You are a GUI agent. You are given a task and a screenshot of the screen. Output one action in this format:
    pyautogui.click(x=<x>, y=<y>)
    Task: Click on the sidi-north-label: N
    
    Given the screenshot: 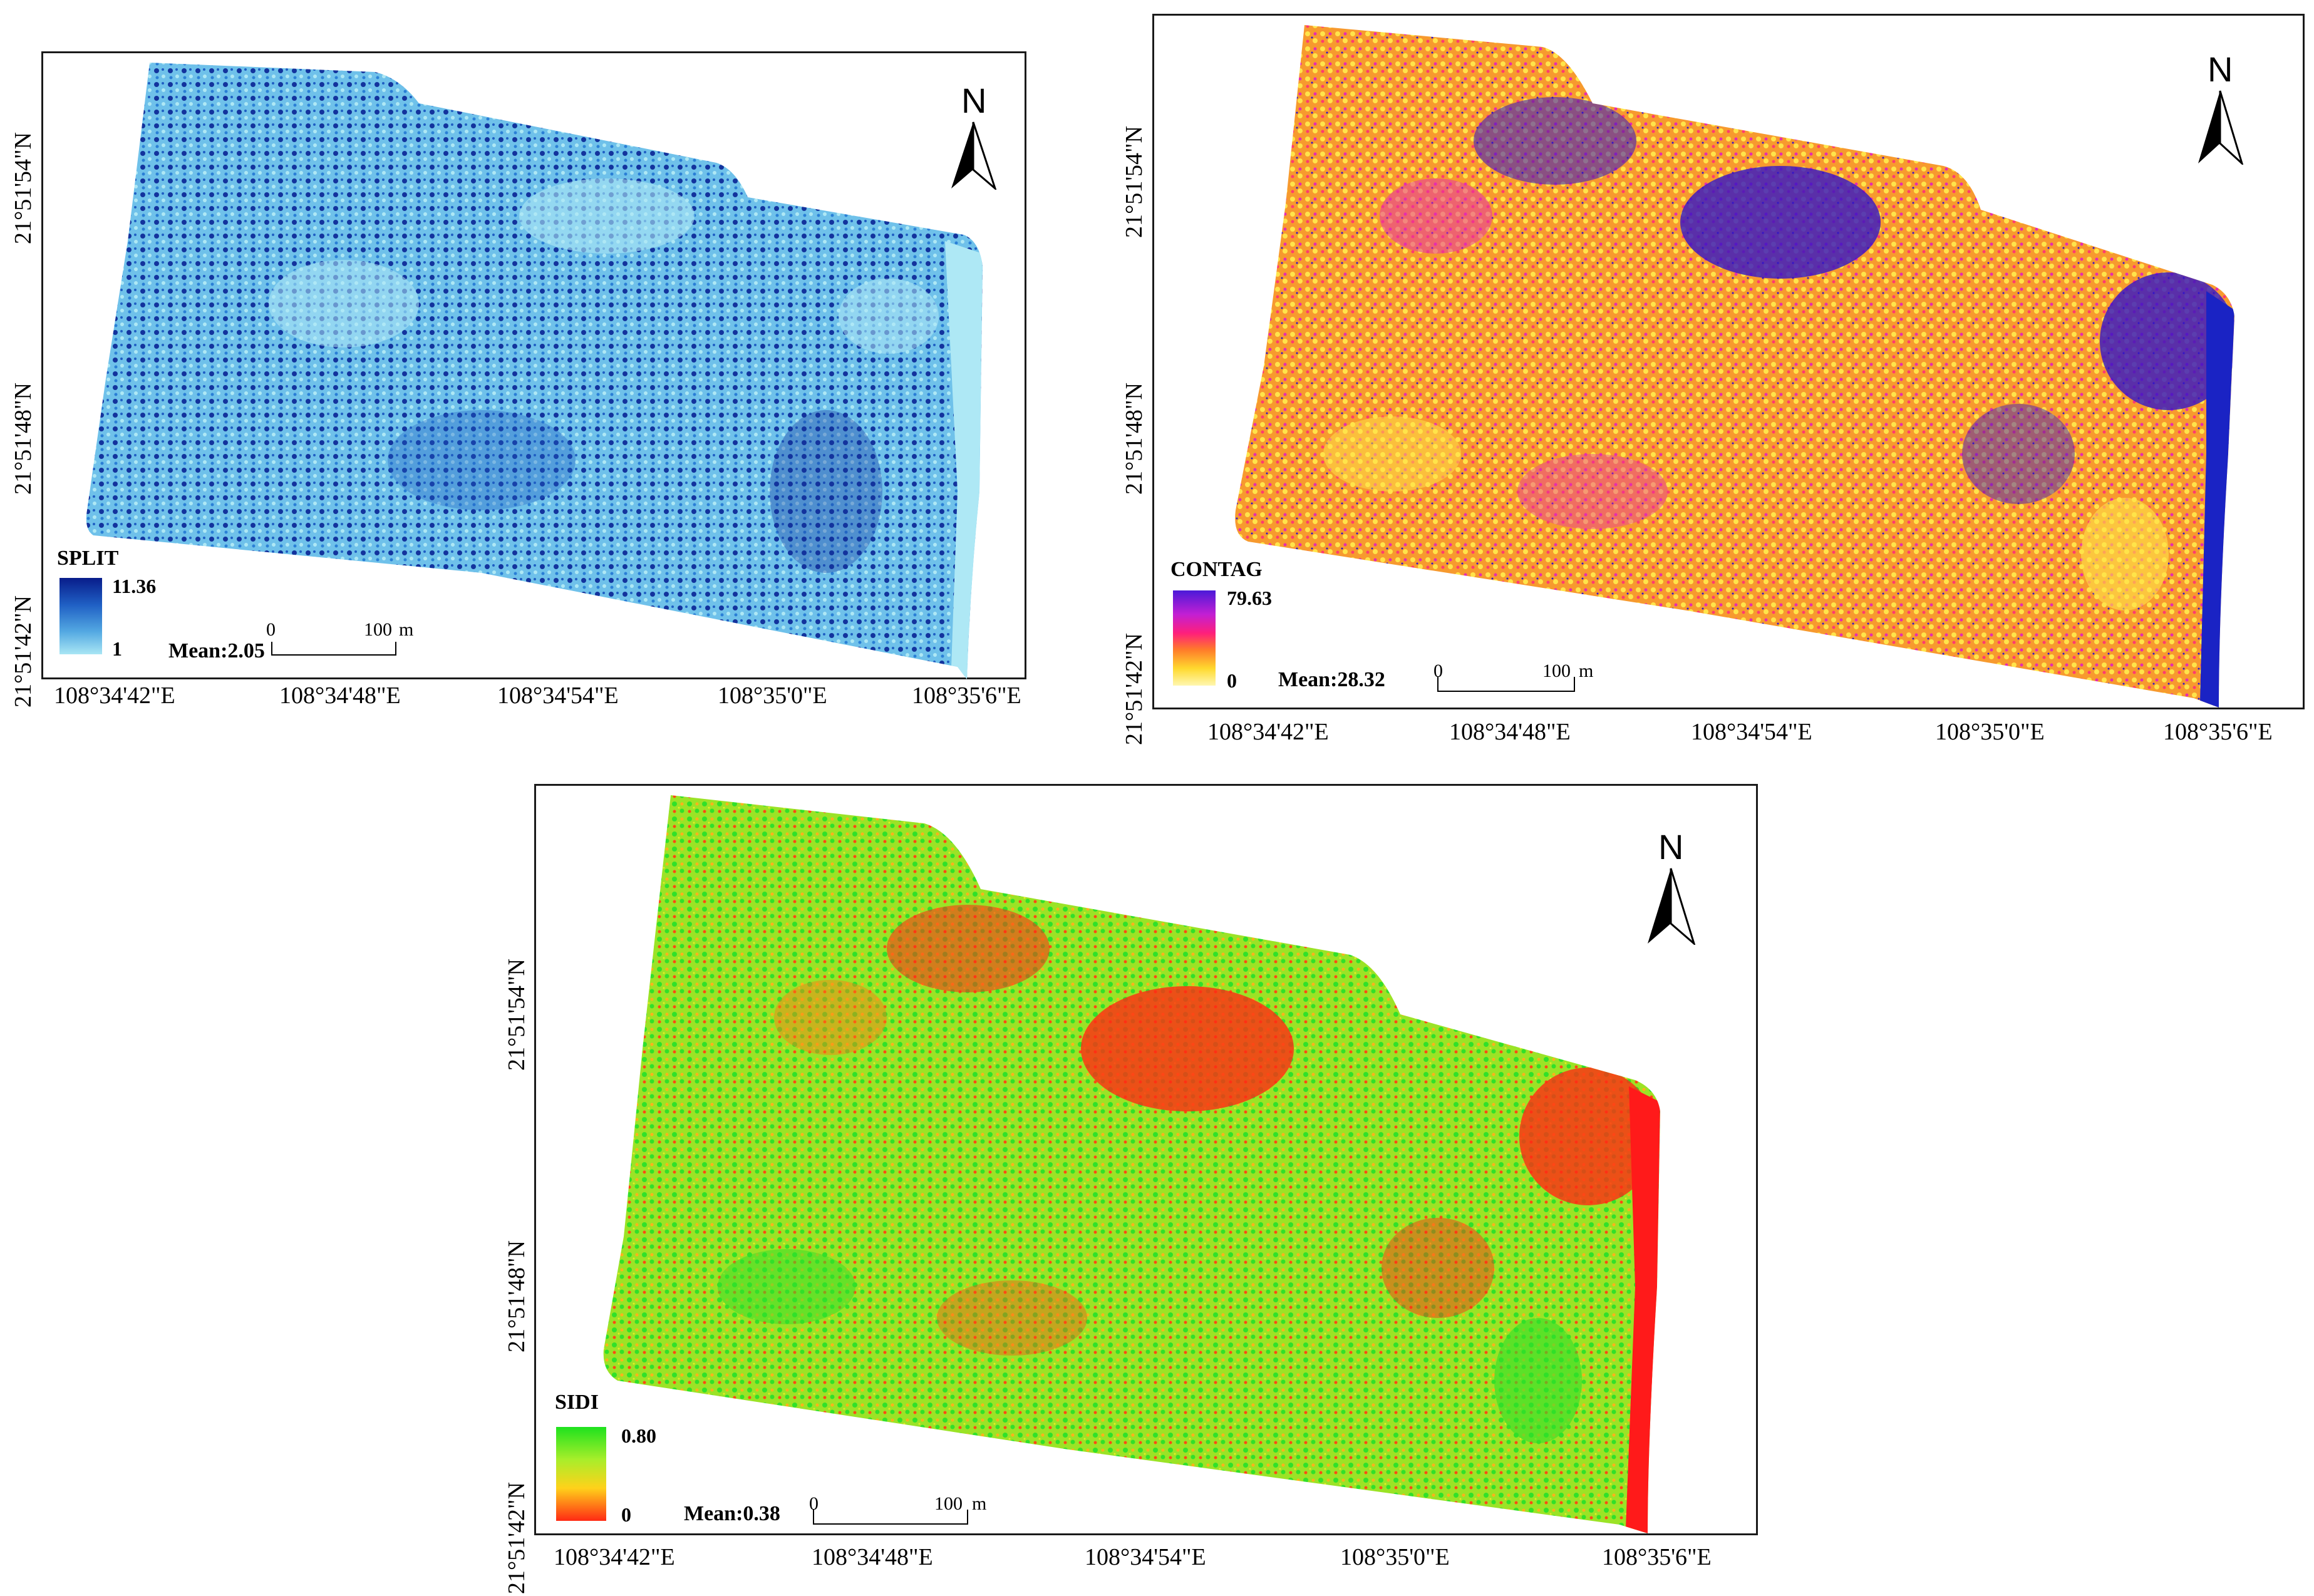 What is the action you would take?
    pyautogui.click(x=1671, y=847)
    